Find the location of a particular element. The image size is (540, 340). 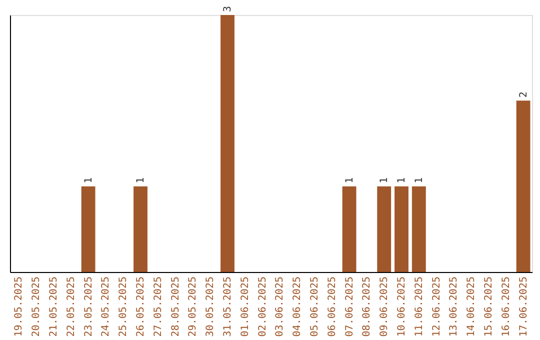

x-tick-label: 17.06.2025 is located at coordinates (524, 306).